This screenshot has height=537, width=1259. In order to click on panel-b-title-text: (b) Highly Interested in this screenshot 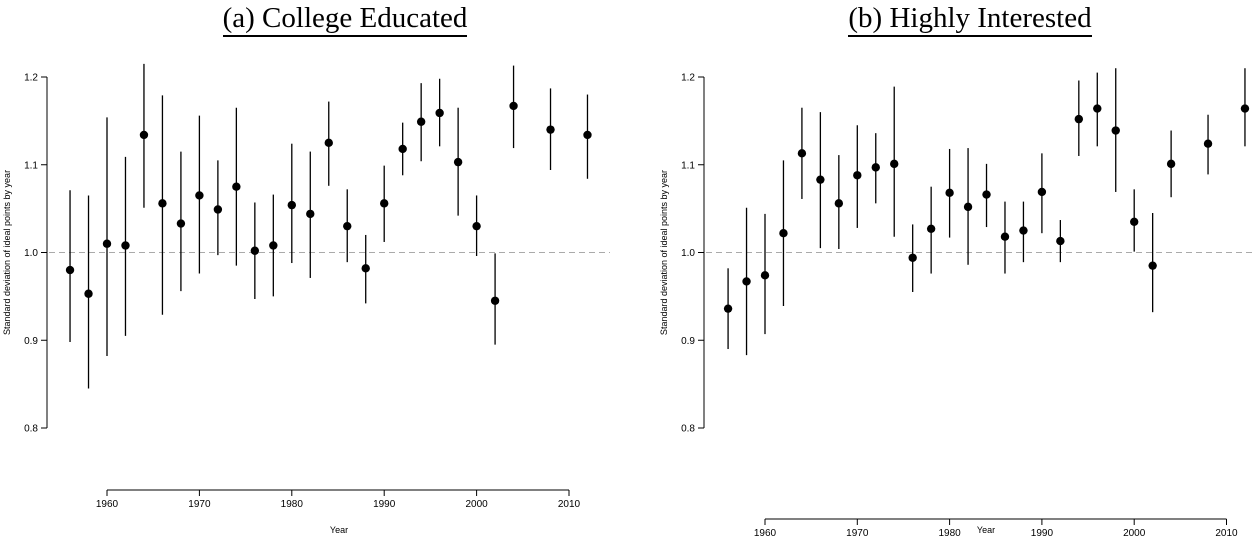, I will do `click(970, 19)`.